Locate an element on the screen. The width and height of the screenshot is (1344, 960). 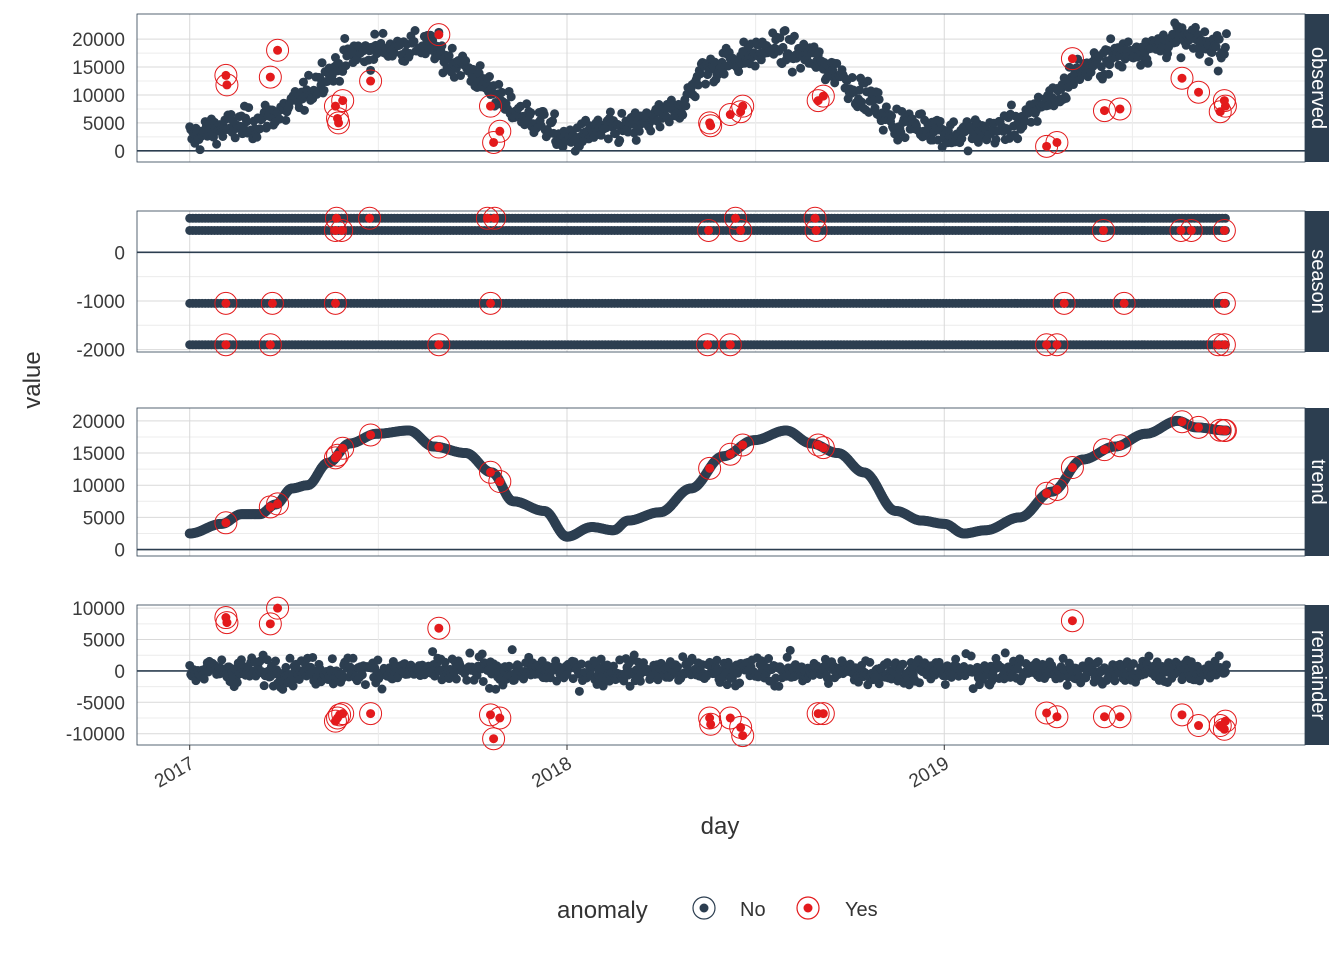
strip-label-observed: observed is located at coordinates (1318, 88).